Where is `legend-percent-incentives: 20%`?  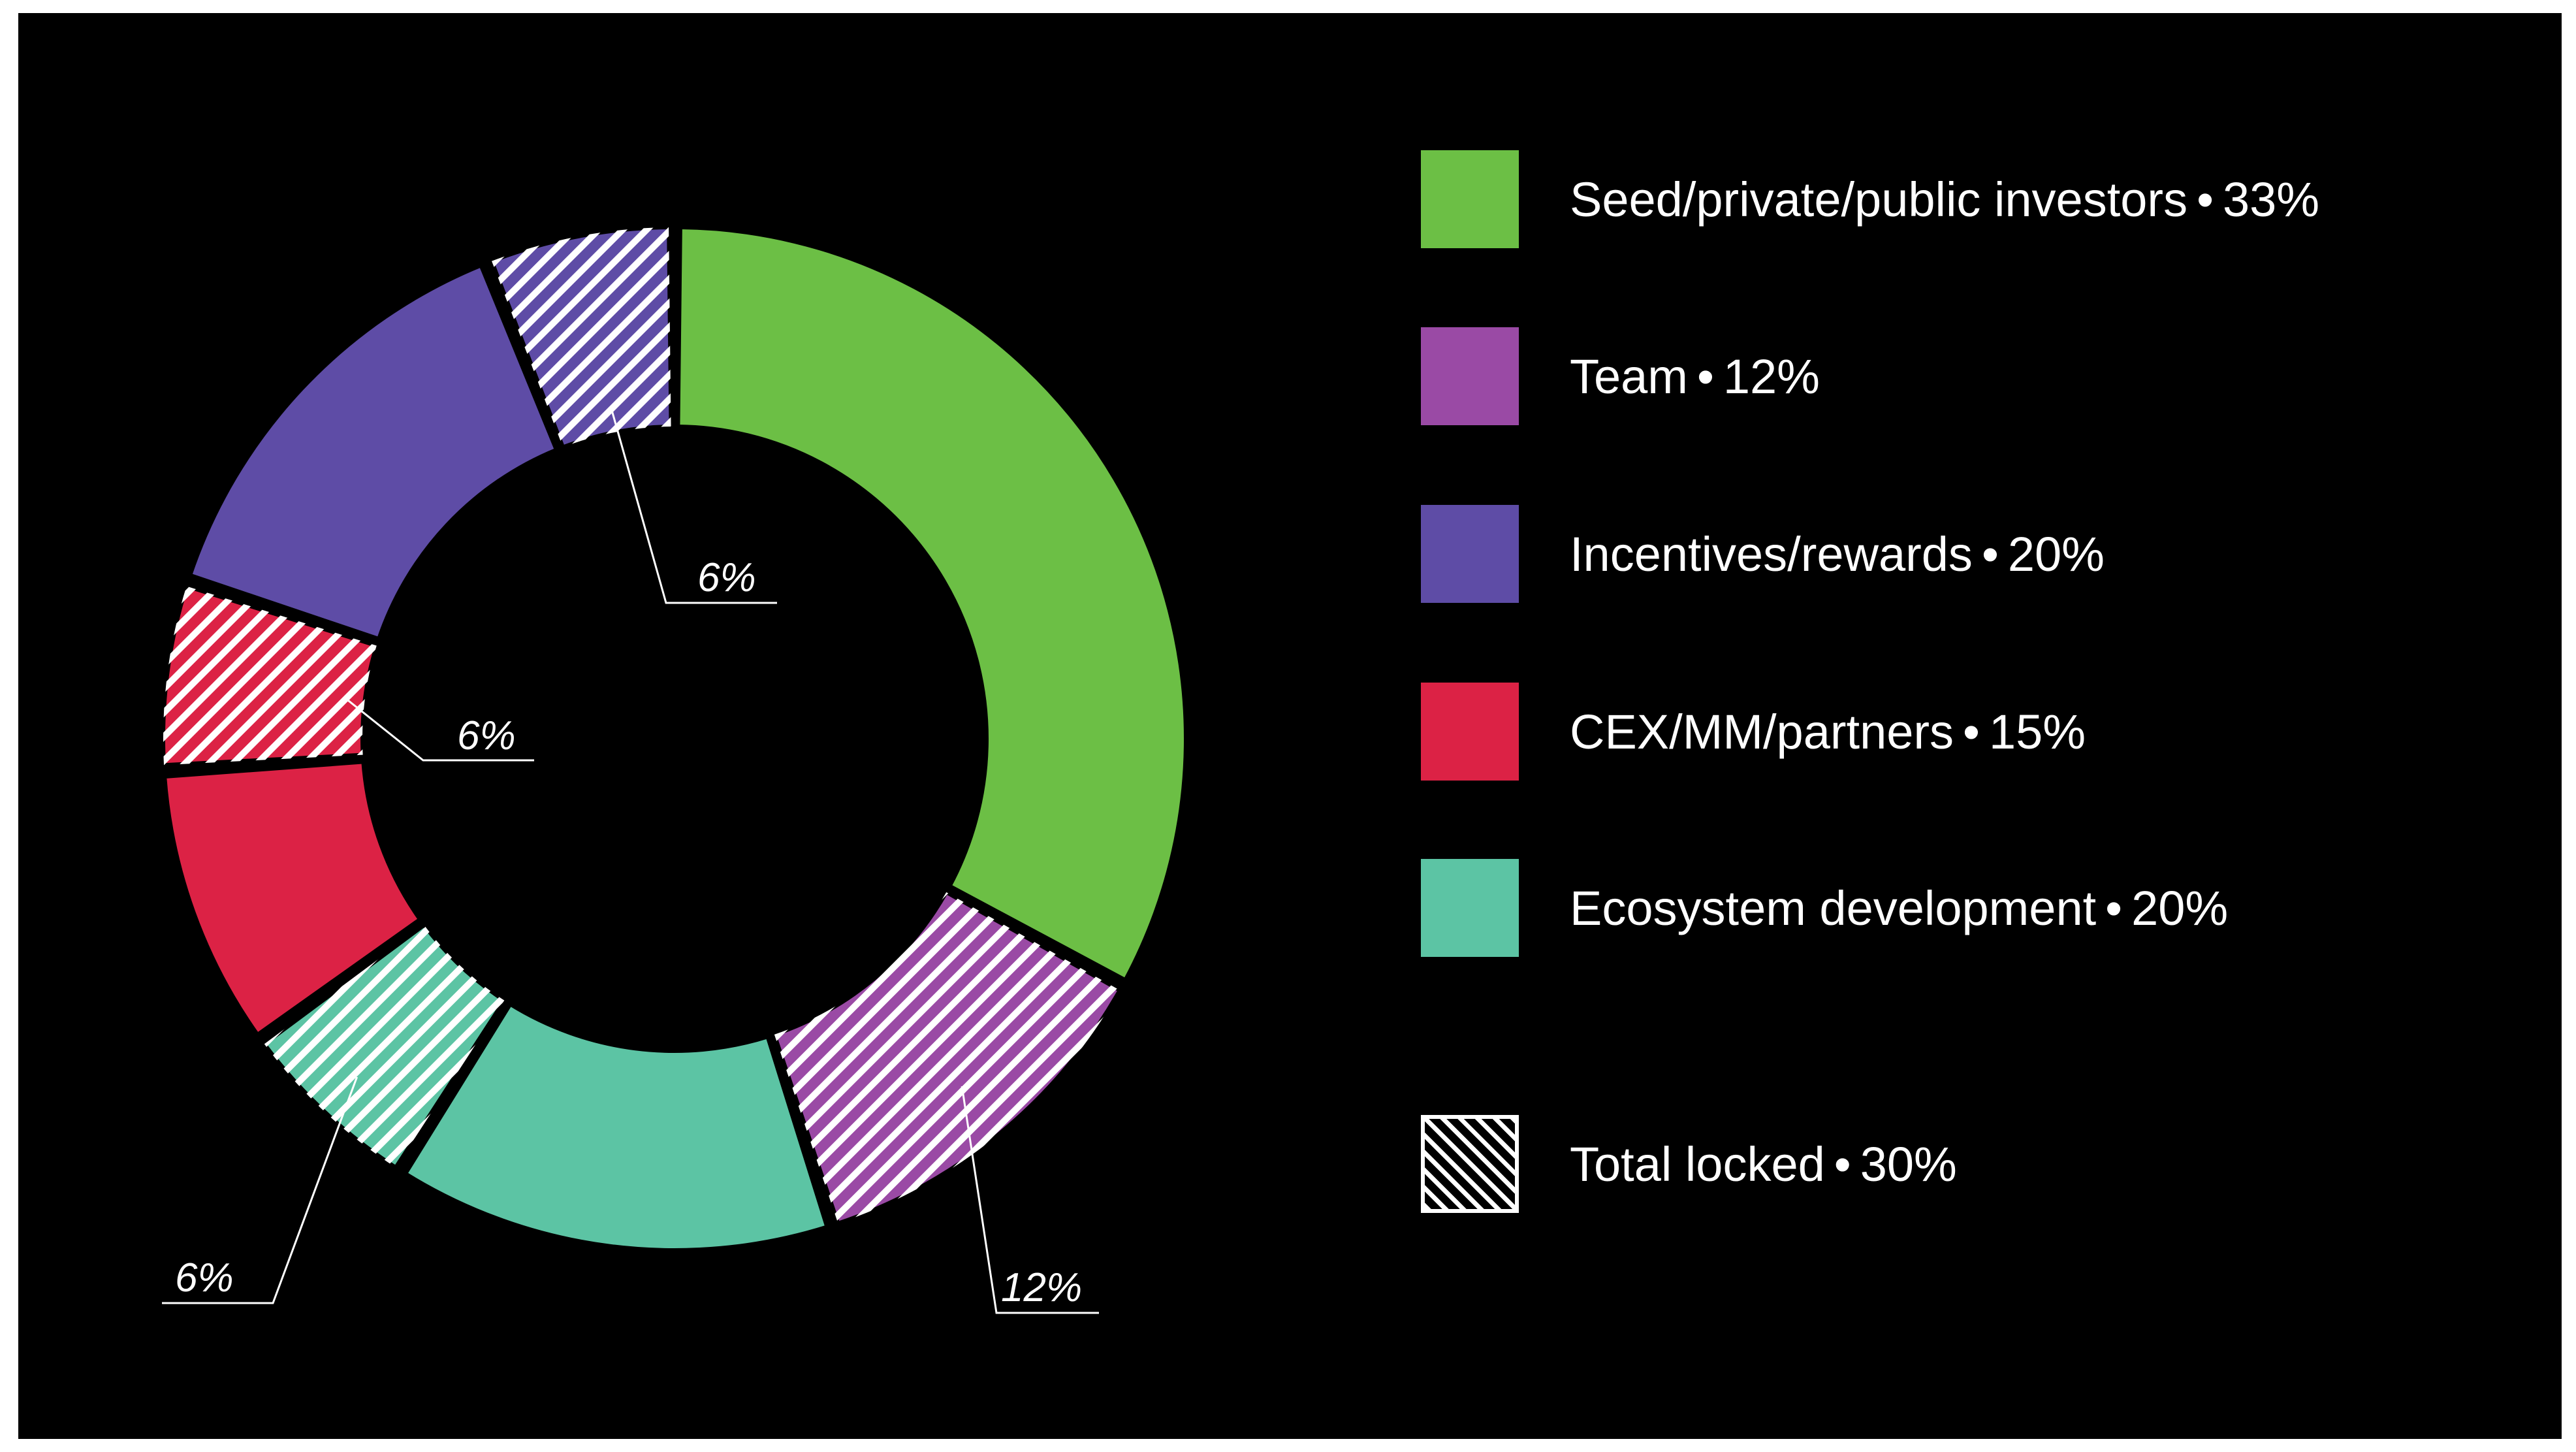
legend-percent-incentives: 20% is located at coordinates (2056, 553).